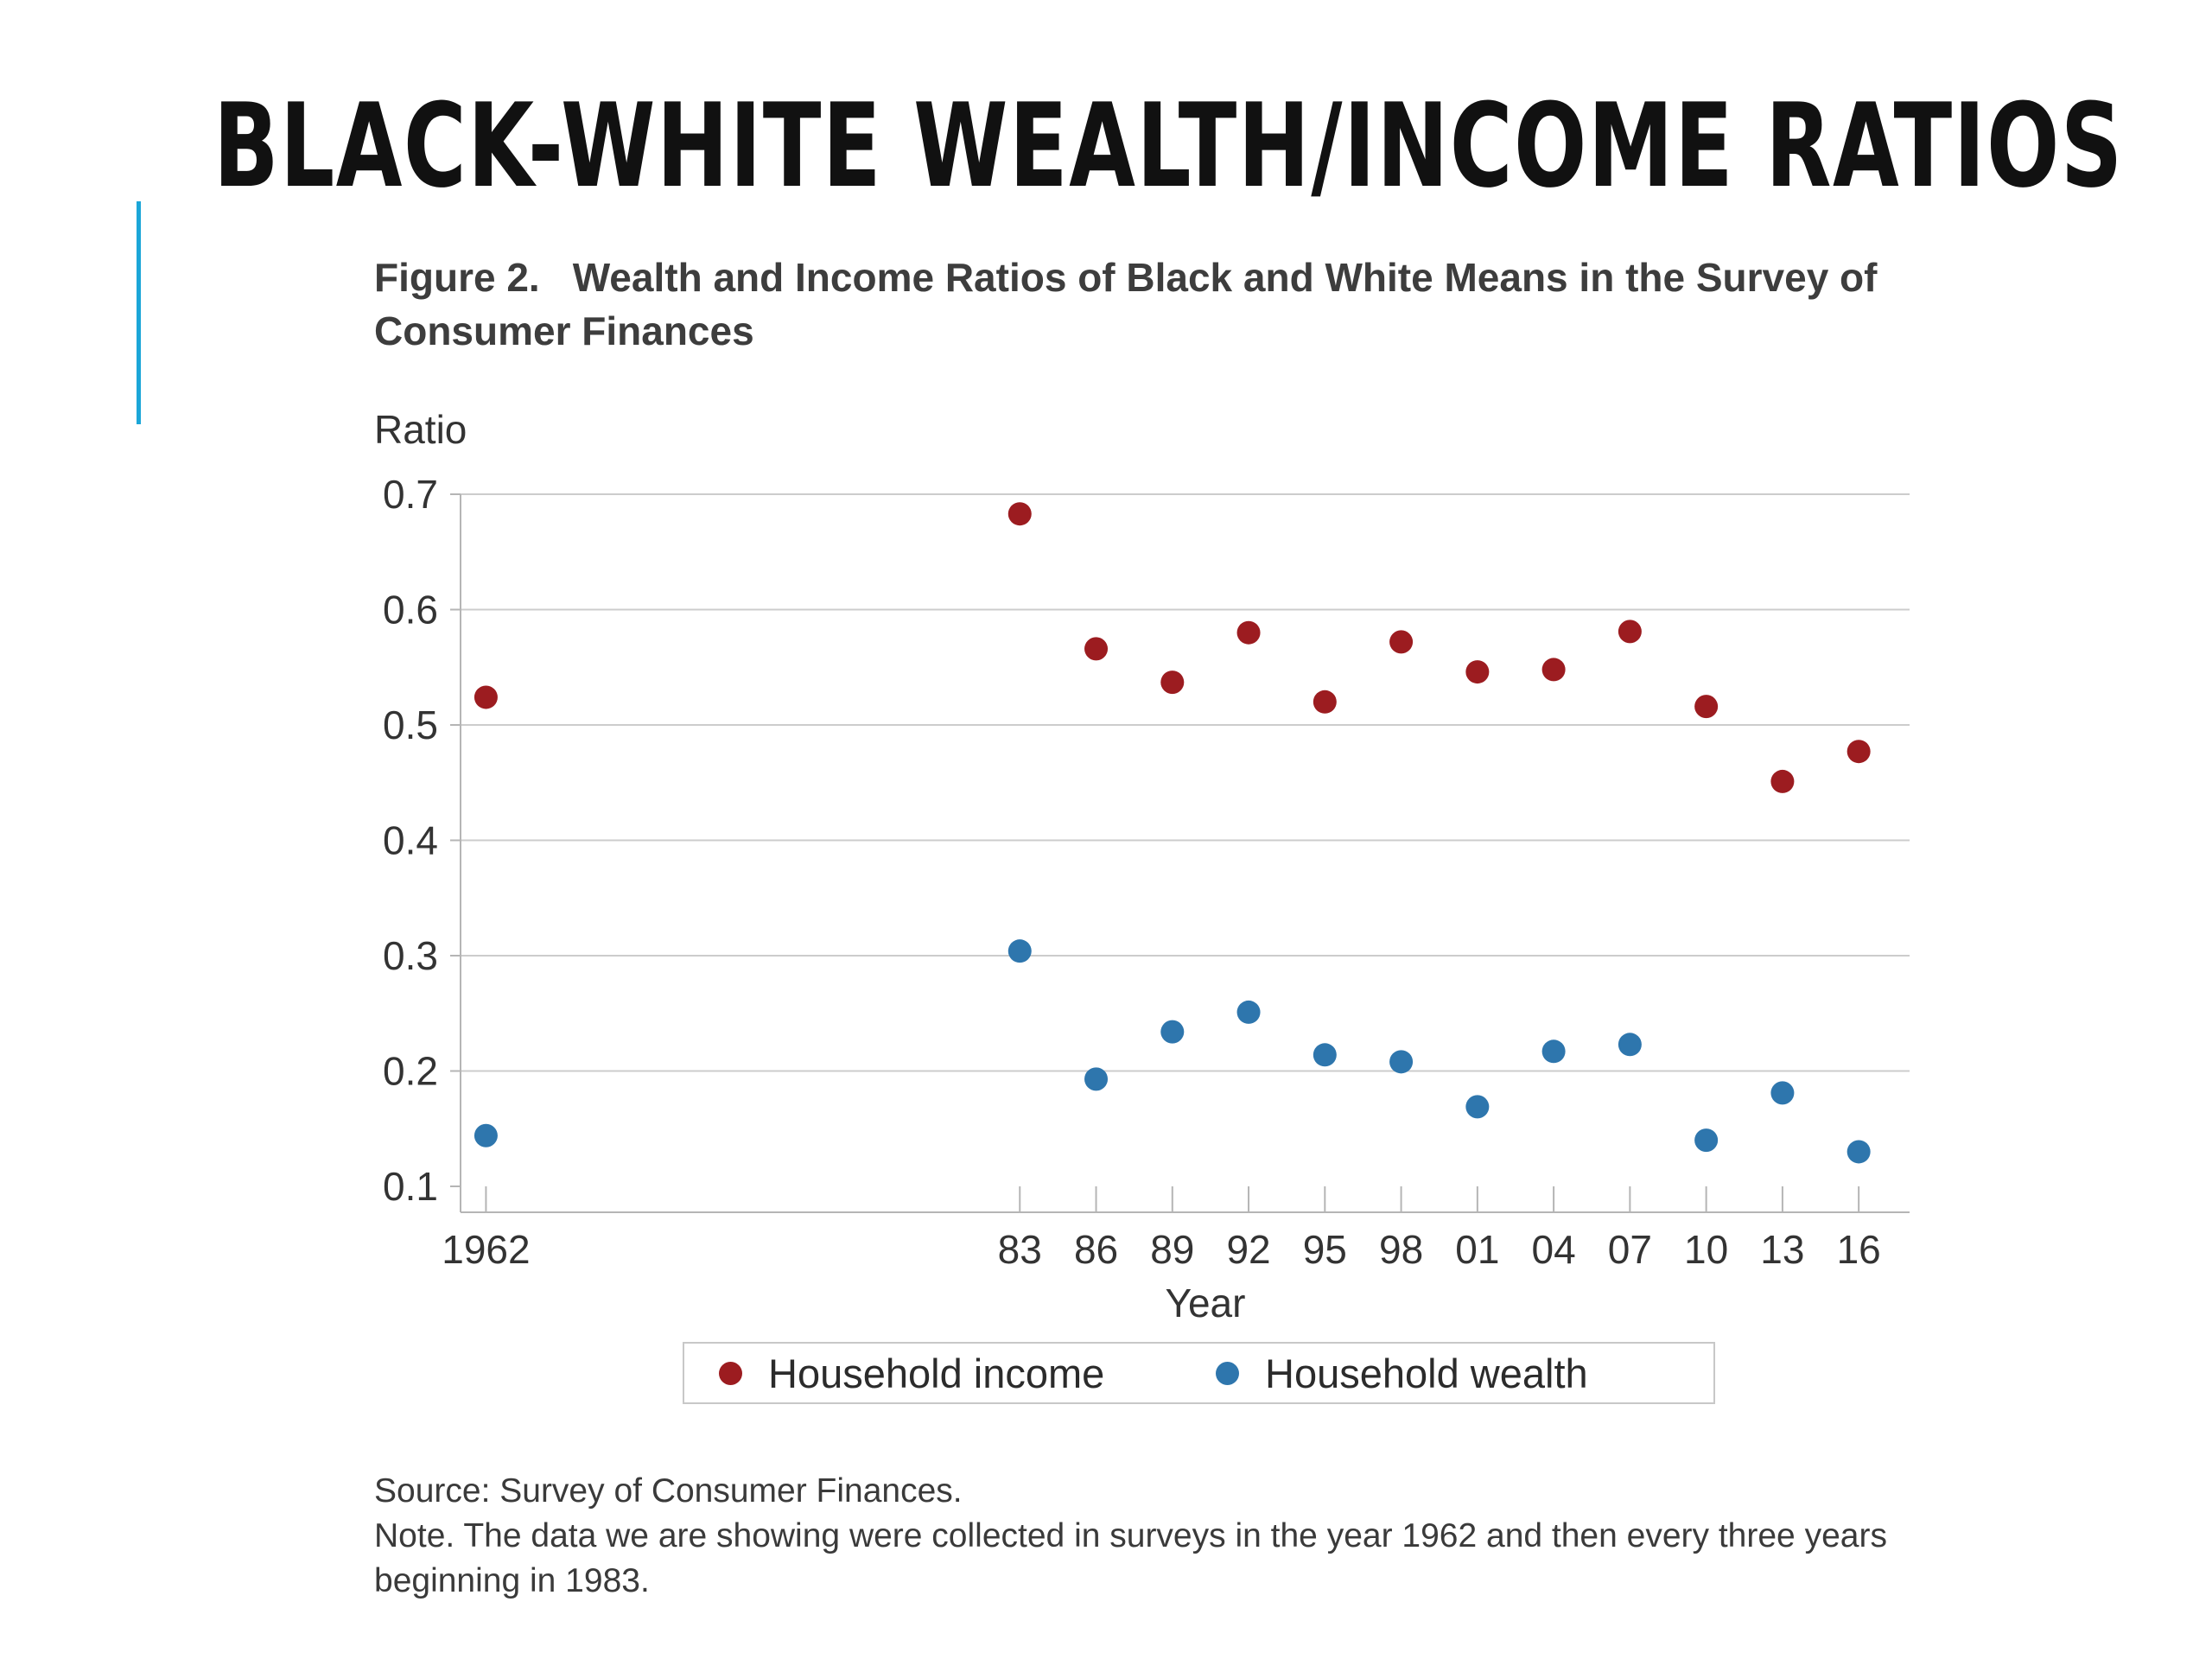  Describe the element at coordinates (486, 1249) in the screenshot. I see `x-tick-label-1962: 1962` at that location.